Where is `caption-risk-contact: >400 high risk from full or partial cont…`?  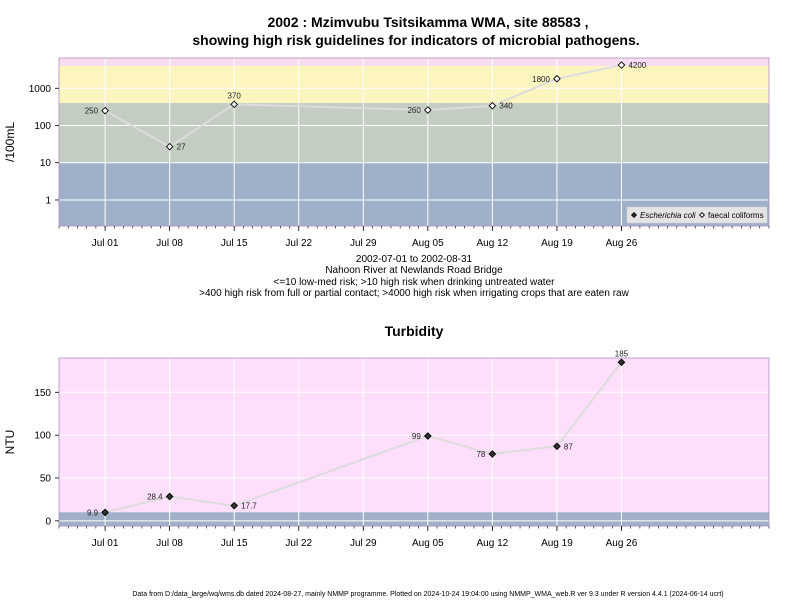
caption-risk-contact: >400 high risk from full or partial cont… is located at coordinates (414, 293).